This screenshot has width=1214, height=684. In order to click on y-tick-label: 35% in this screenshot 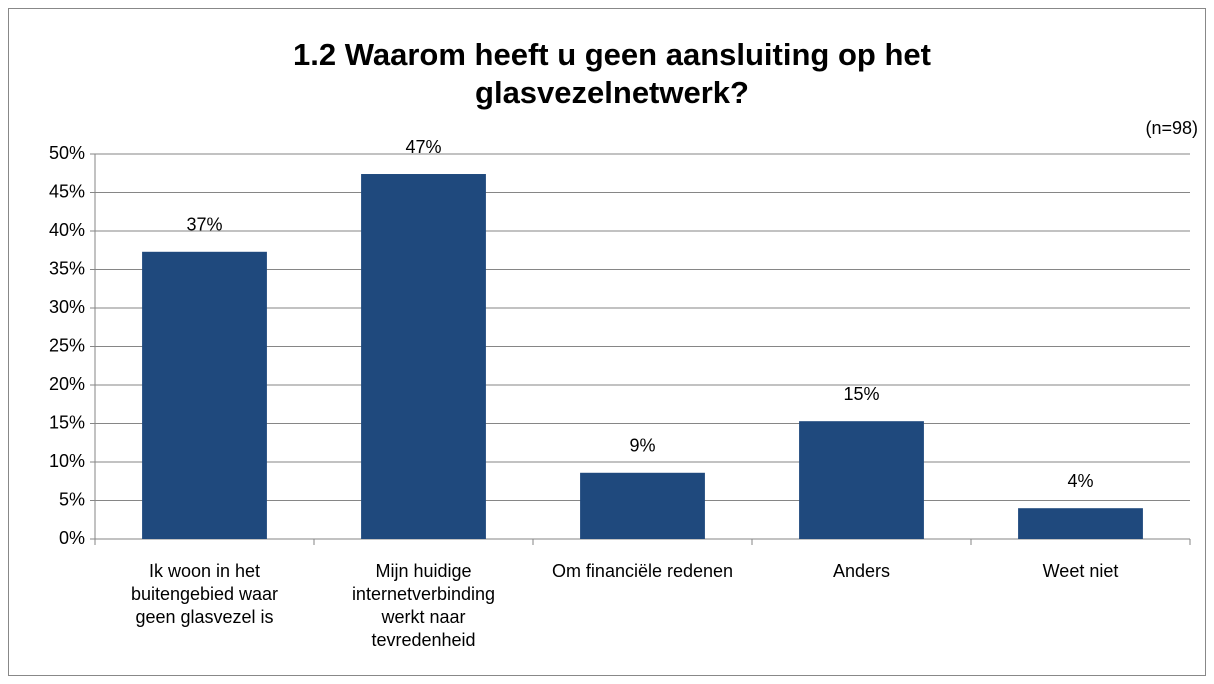, I will do `click(67, 268)`.